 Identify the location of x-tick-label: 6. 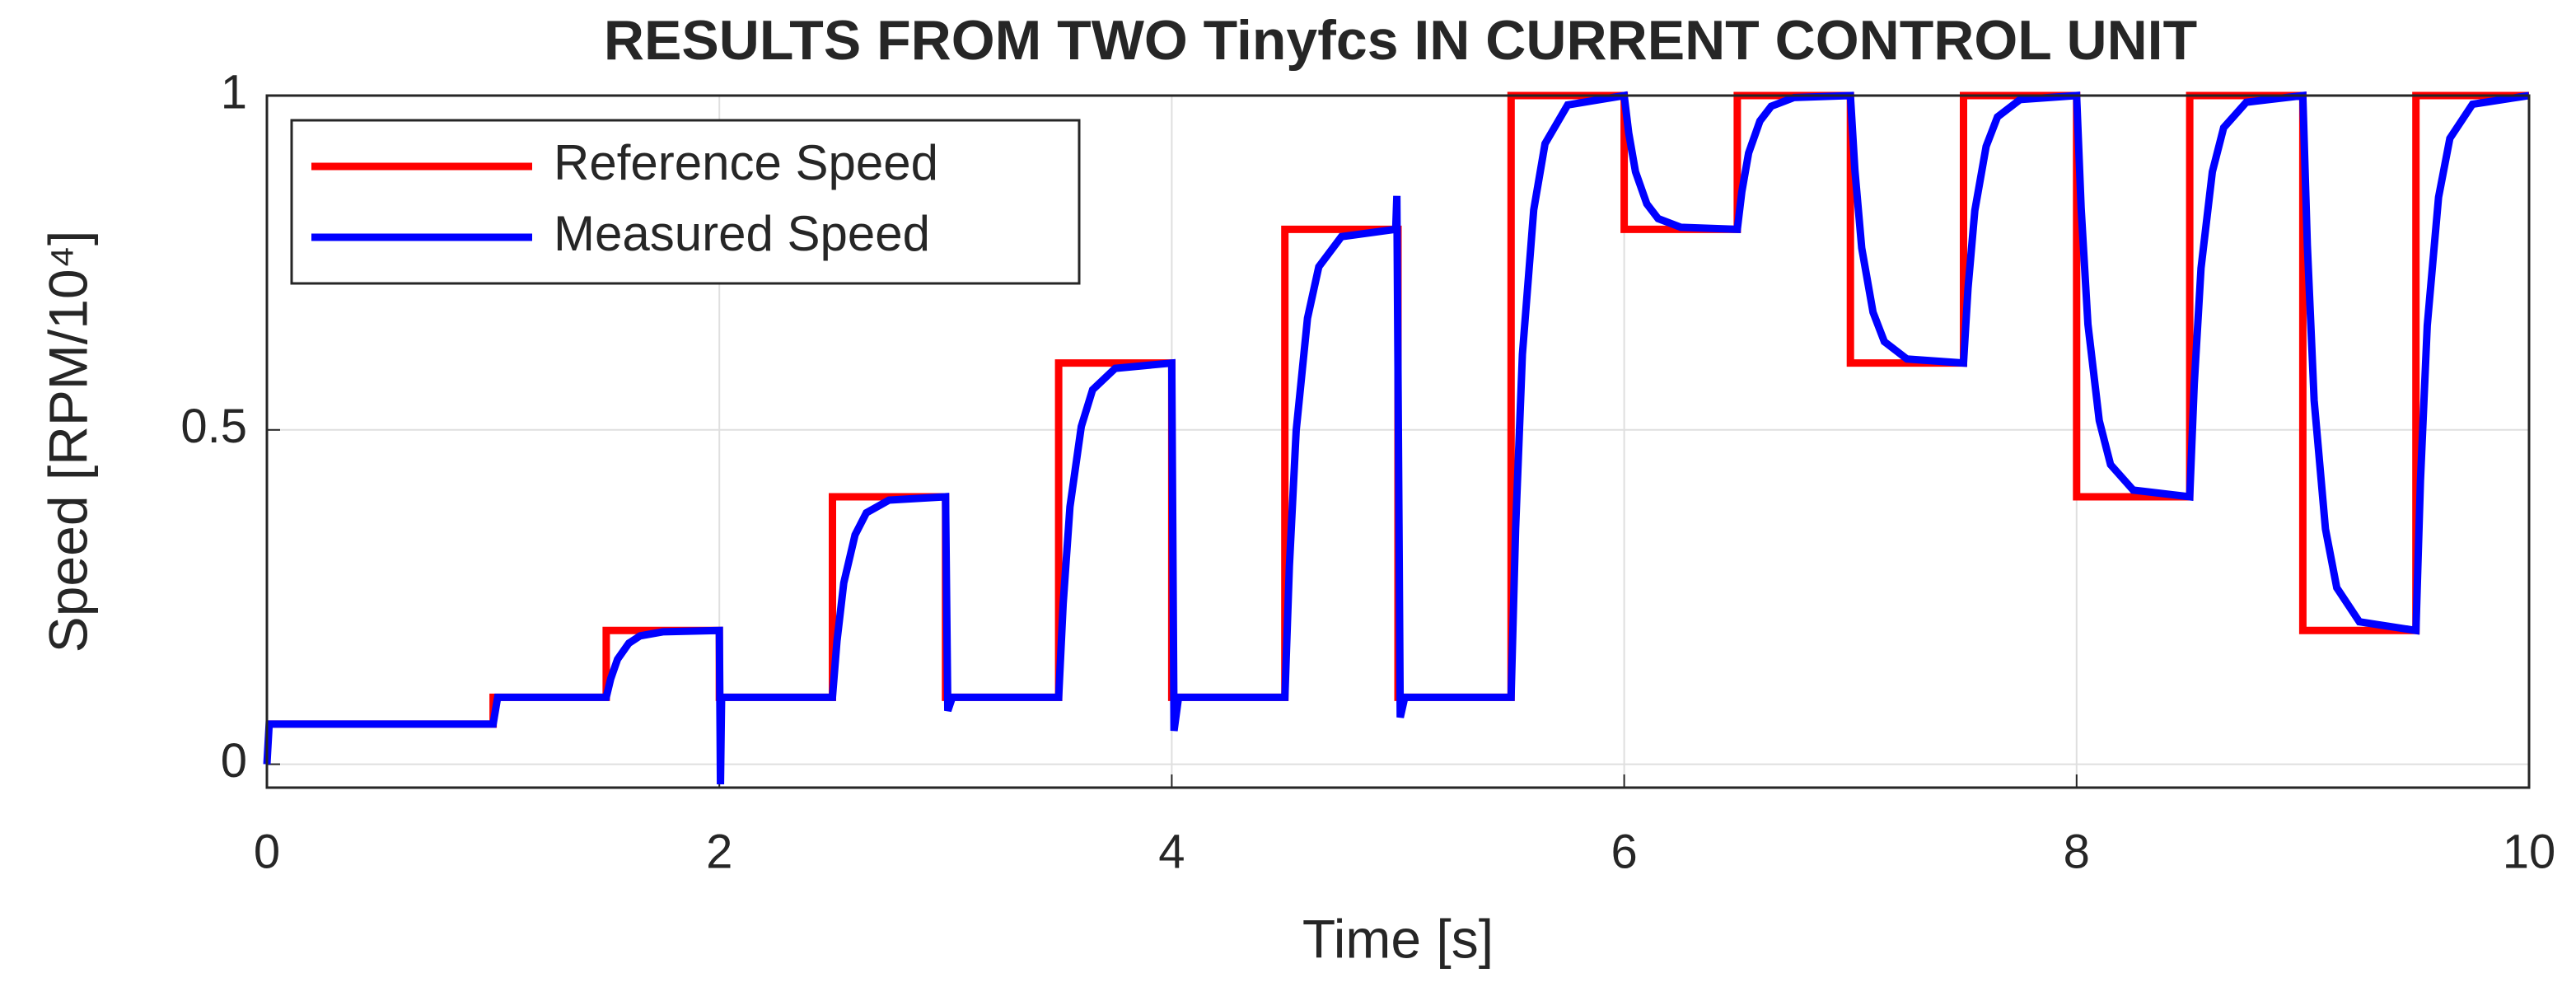
(1624, 851).